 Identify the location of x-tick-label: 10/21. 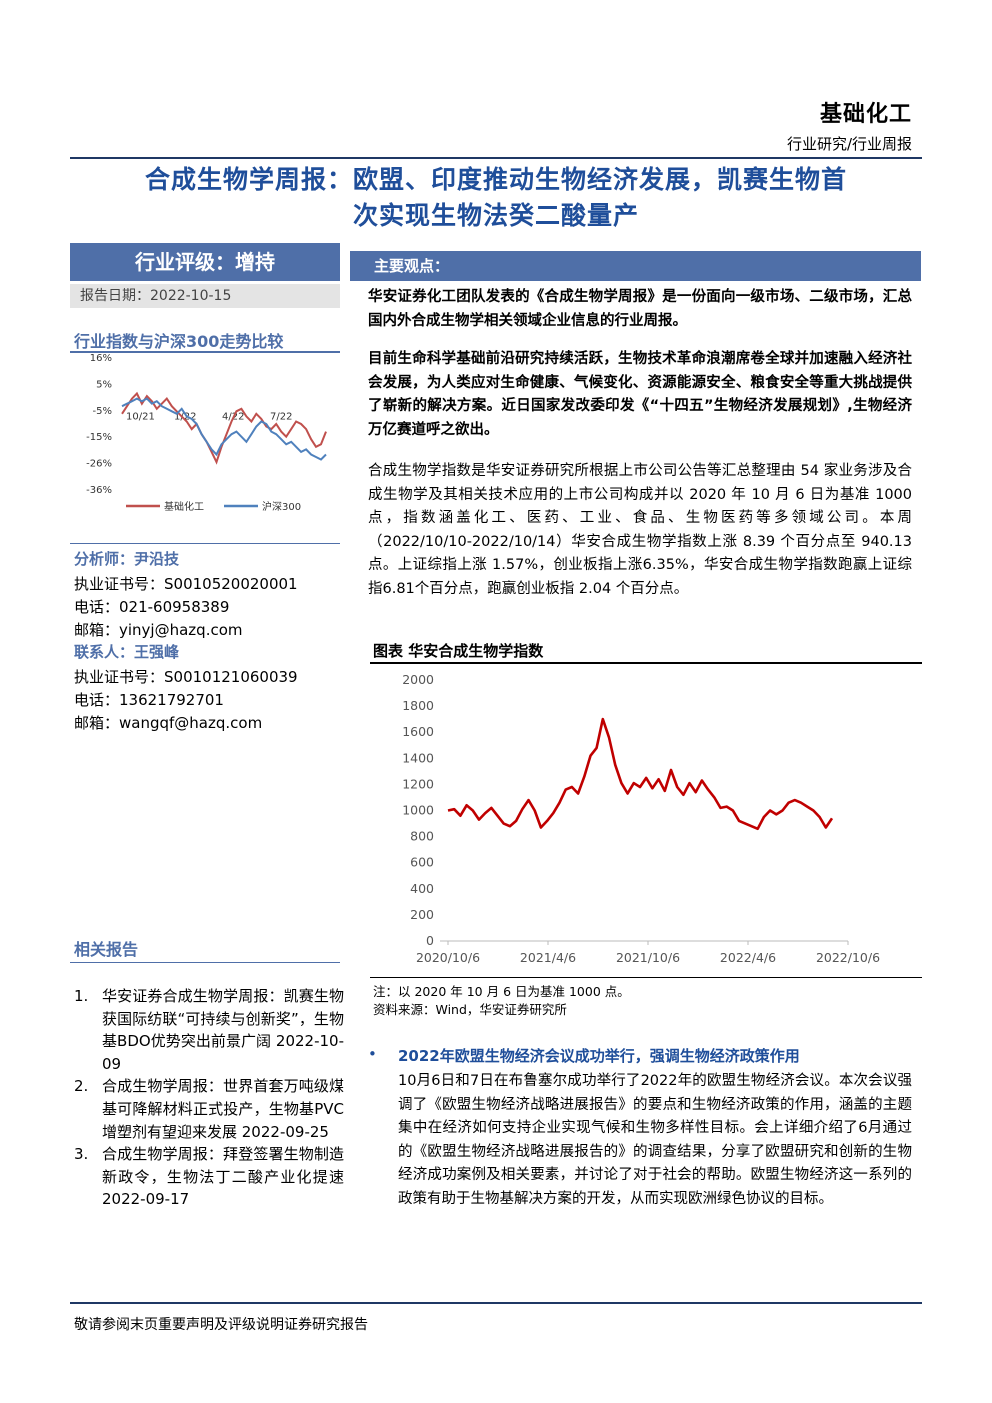
(140, 416).